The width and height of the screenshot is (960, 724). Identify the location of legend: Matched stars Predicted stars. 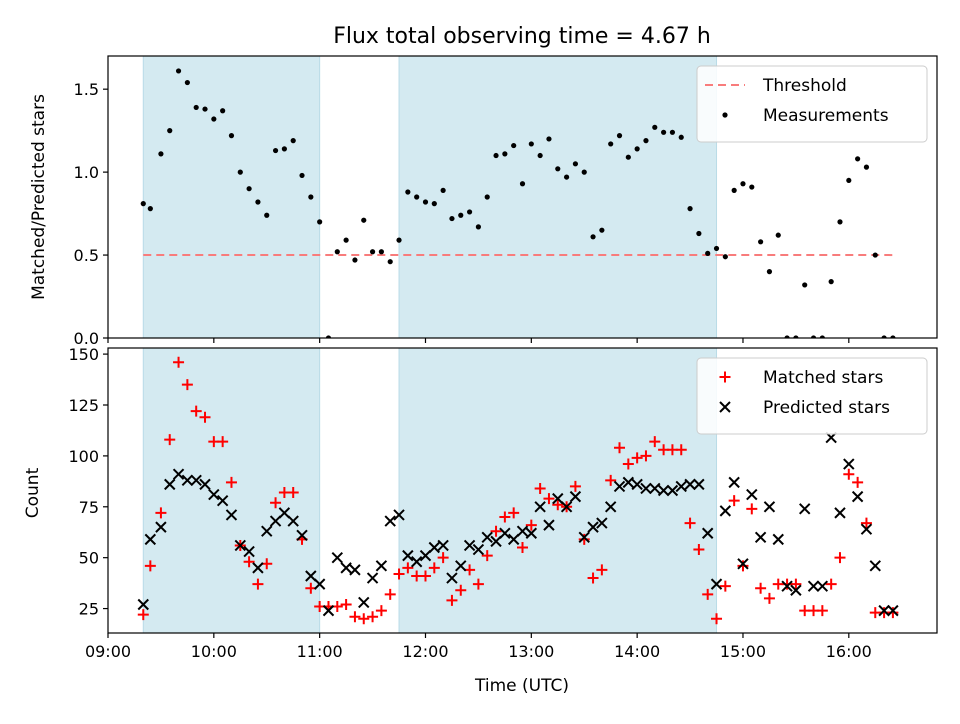
(812, 396).